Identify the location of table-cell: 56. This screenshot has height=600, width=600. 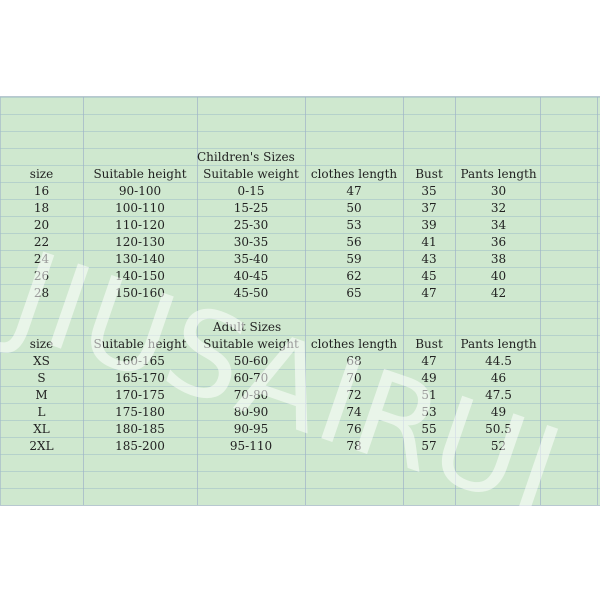
(354, 242).